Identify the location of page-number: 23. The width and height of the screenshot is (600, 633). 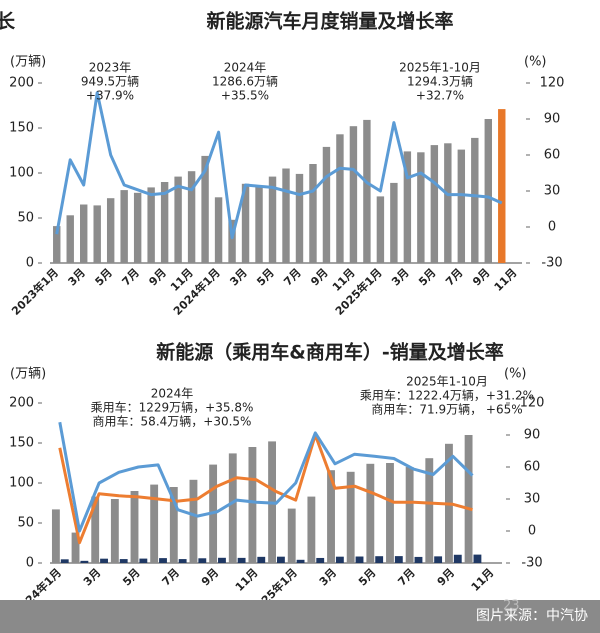
(511, 606).